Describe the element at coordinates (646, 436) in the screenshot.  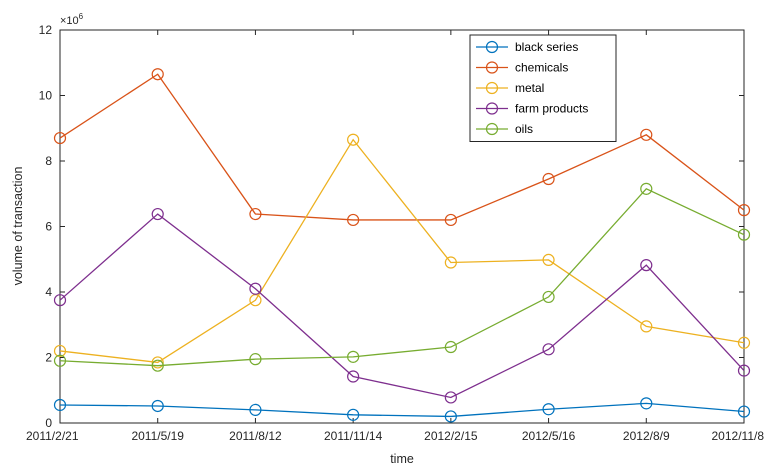
I see `x-tick-label: 2012/8/9` at that location.